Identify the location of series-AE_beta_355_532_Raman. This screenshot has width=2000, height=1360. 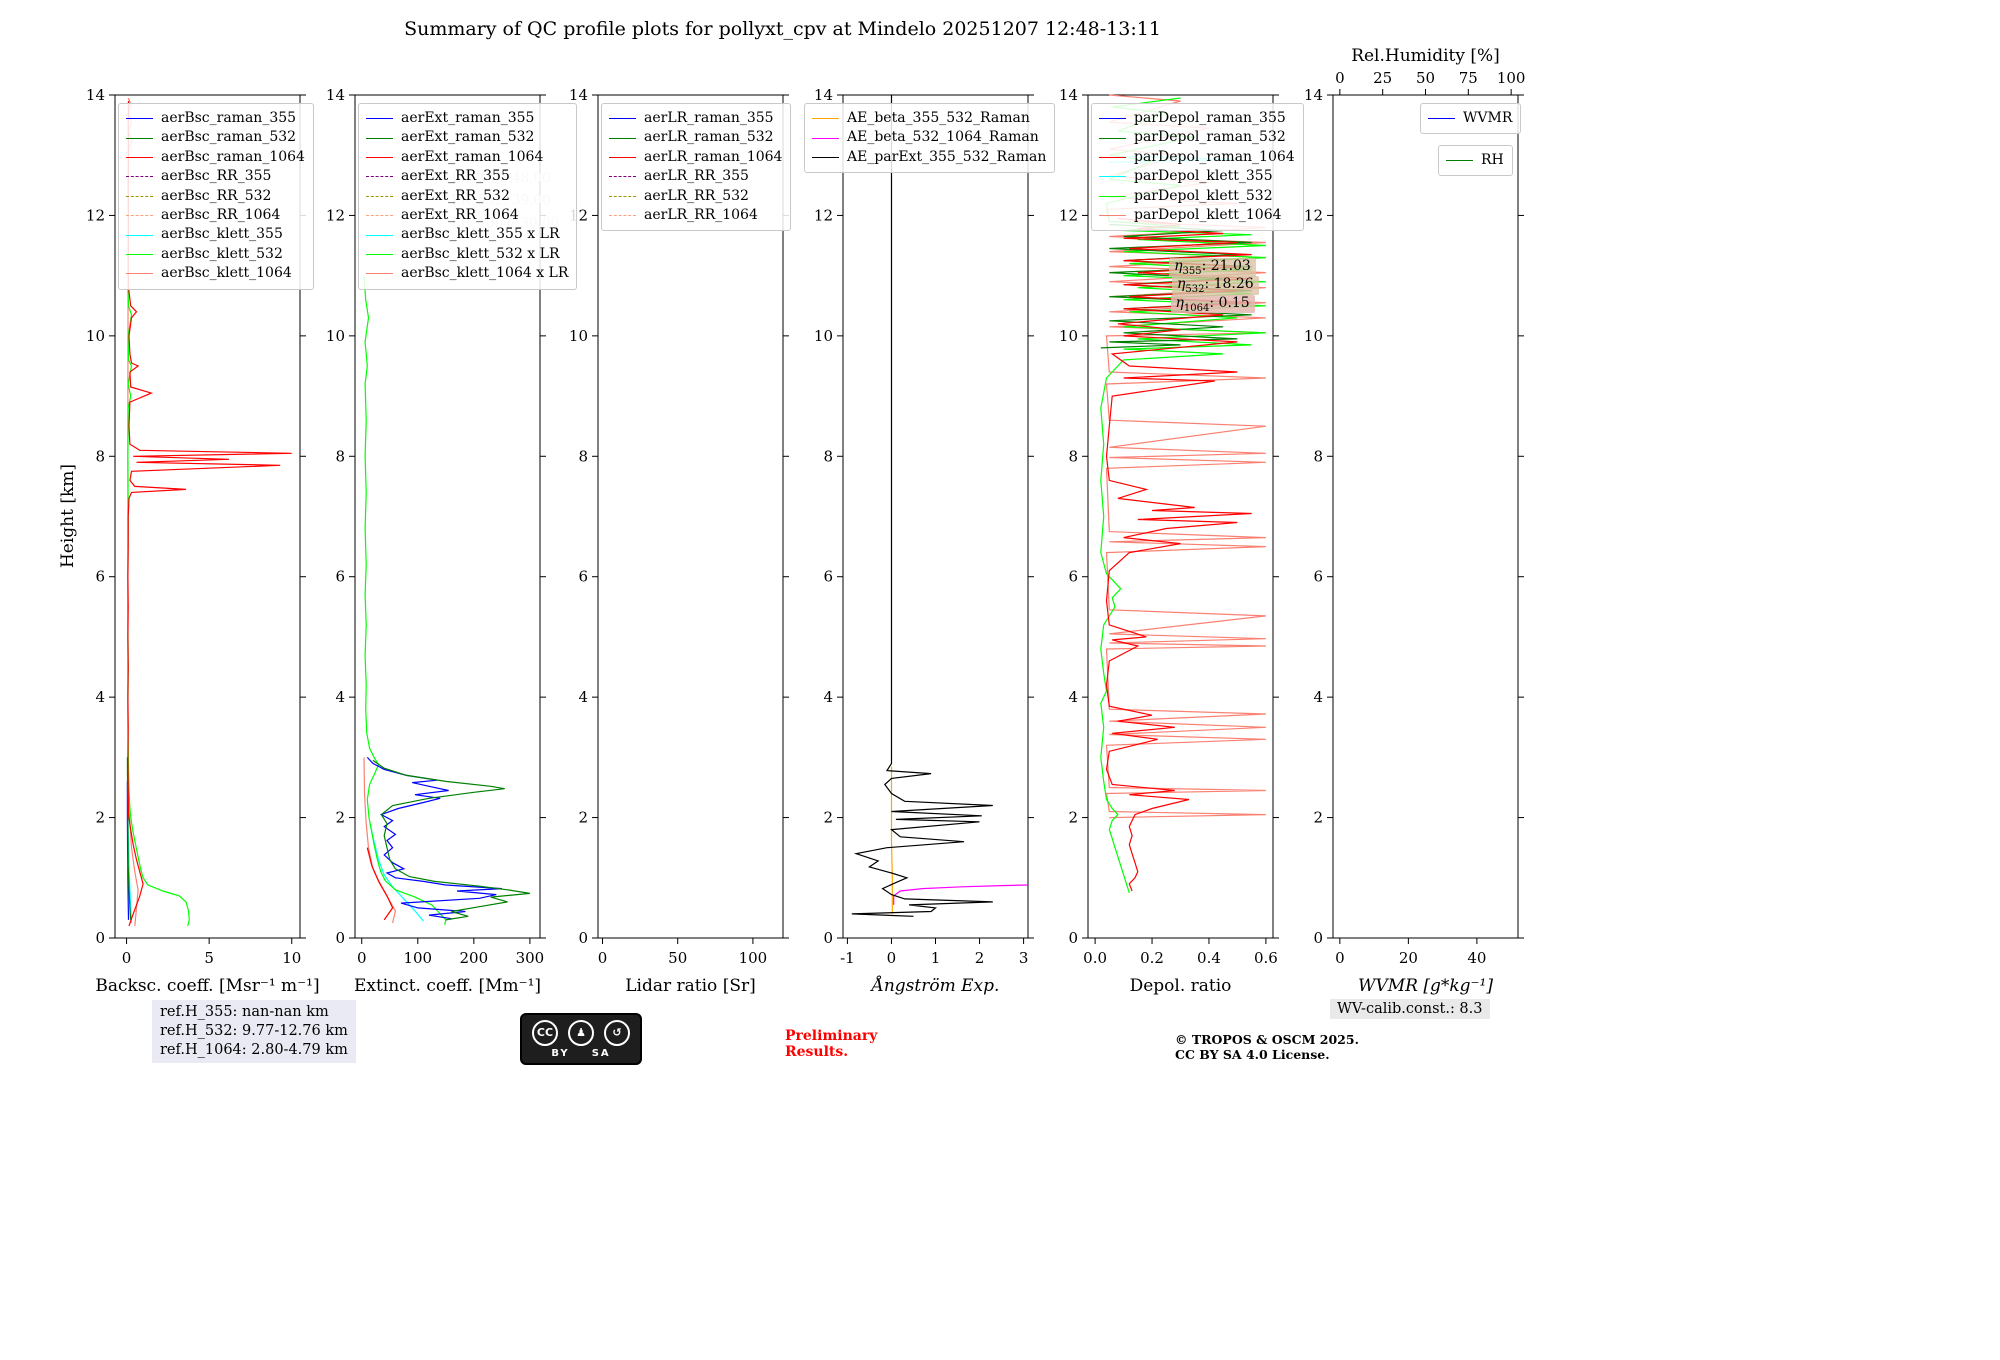
(891, 840).